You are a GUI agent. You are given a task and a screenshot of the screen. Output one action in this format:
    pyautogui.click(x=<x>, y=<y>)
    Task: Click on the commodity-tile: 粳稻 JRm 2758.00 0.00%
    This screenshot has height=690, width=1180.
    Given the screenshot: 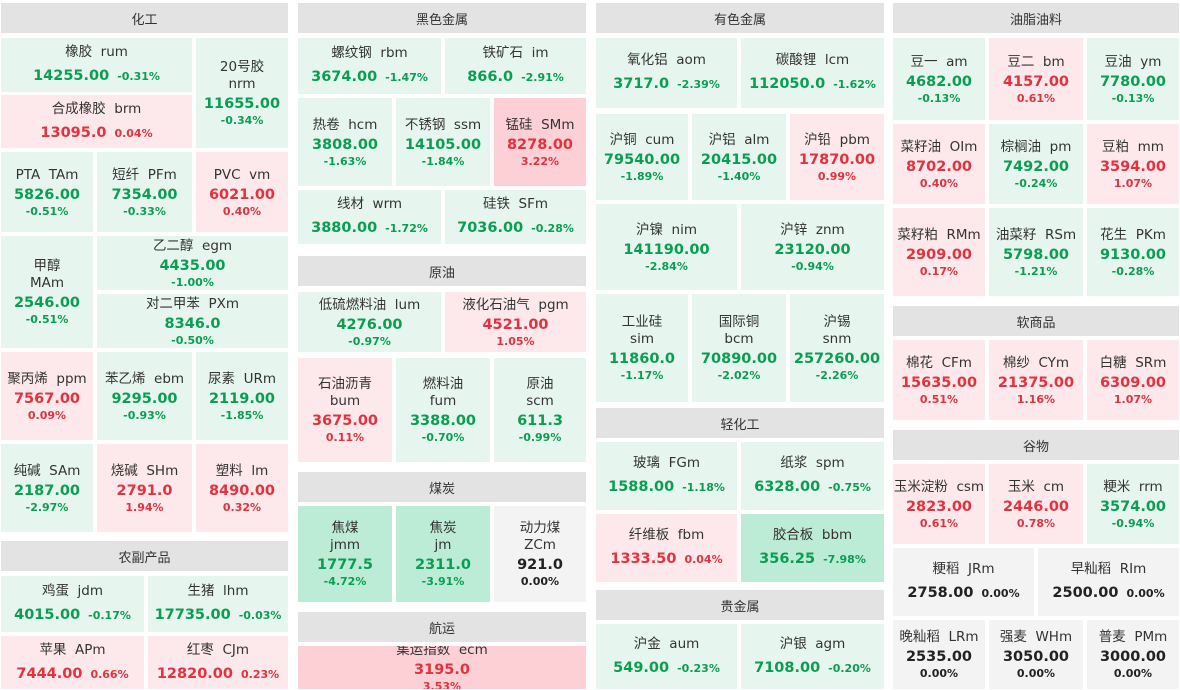 What is the action you would take?
    pyautogui.click(x=963, y=582)
    